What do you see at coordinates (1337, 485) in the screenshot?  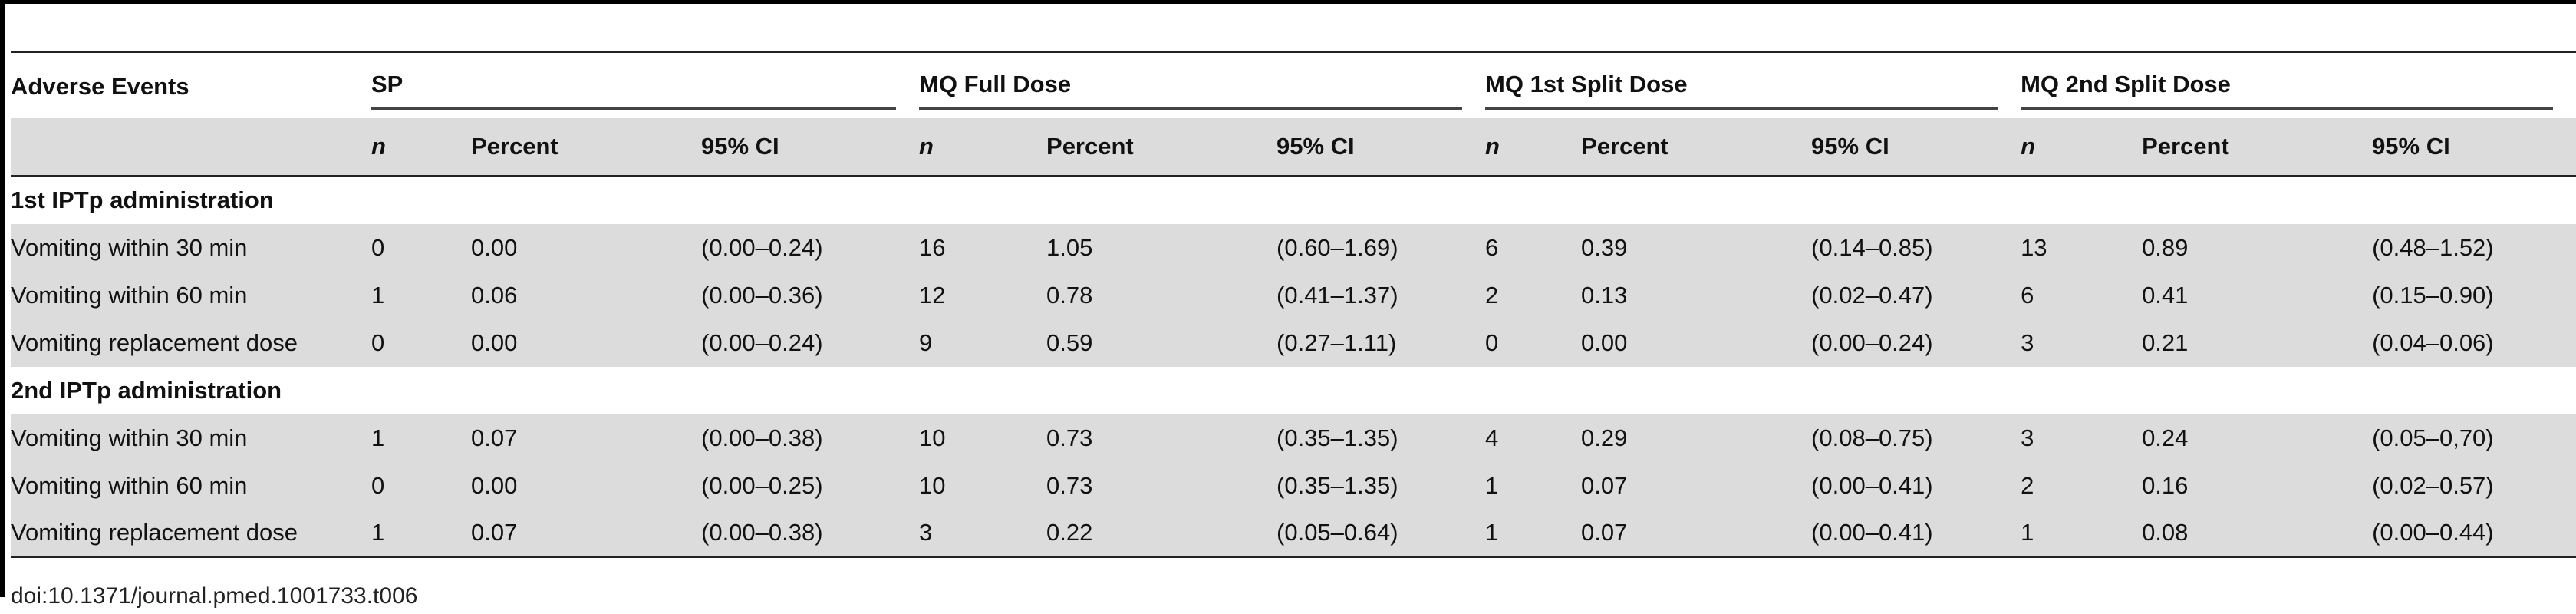 I see `table-cell: (0.35–1.35)` at bounding box center [1337, 485].